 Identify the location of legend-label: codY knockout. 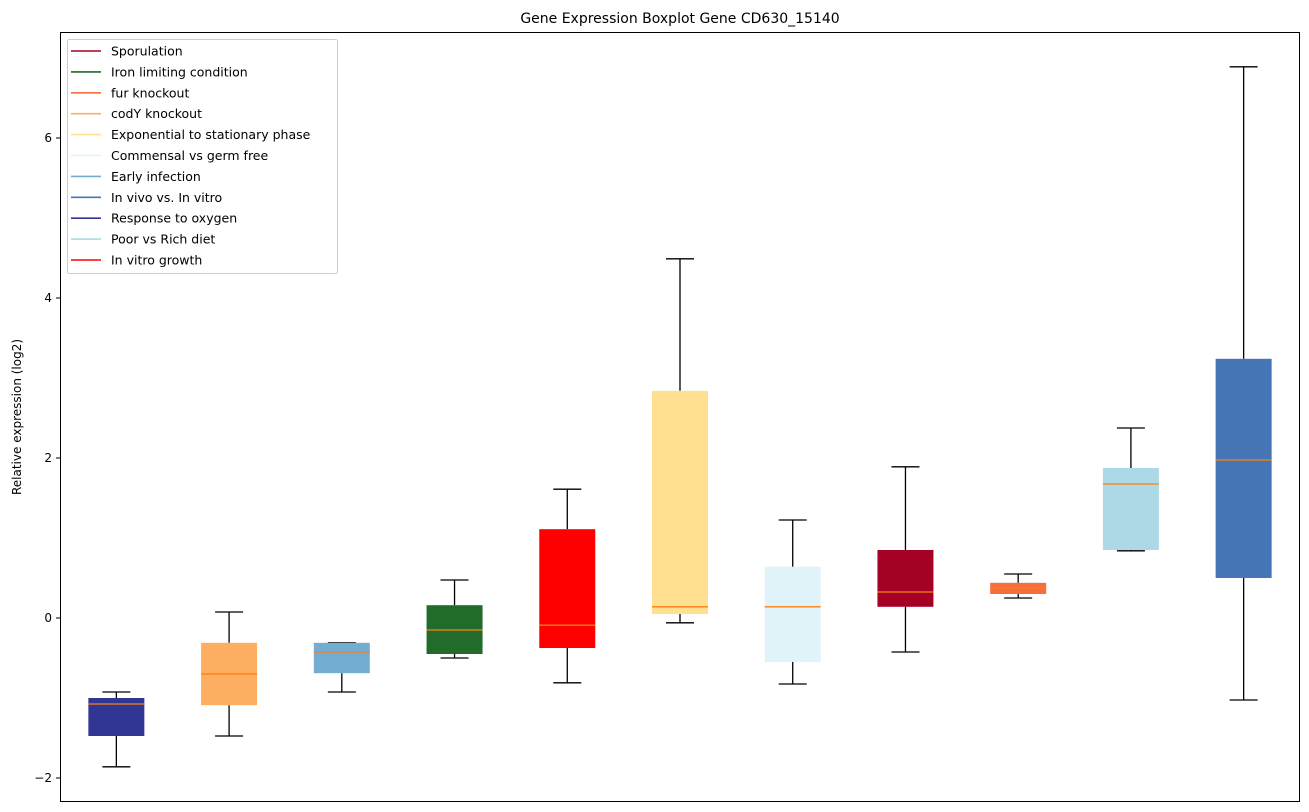
(156, 113).